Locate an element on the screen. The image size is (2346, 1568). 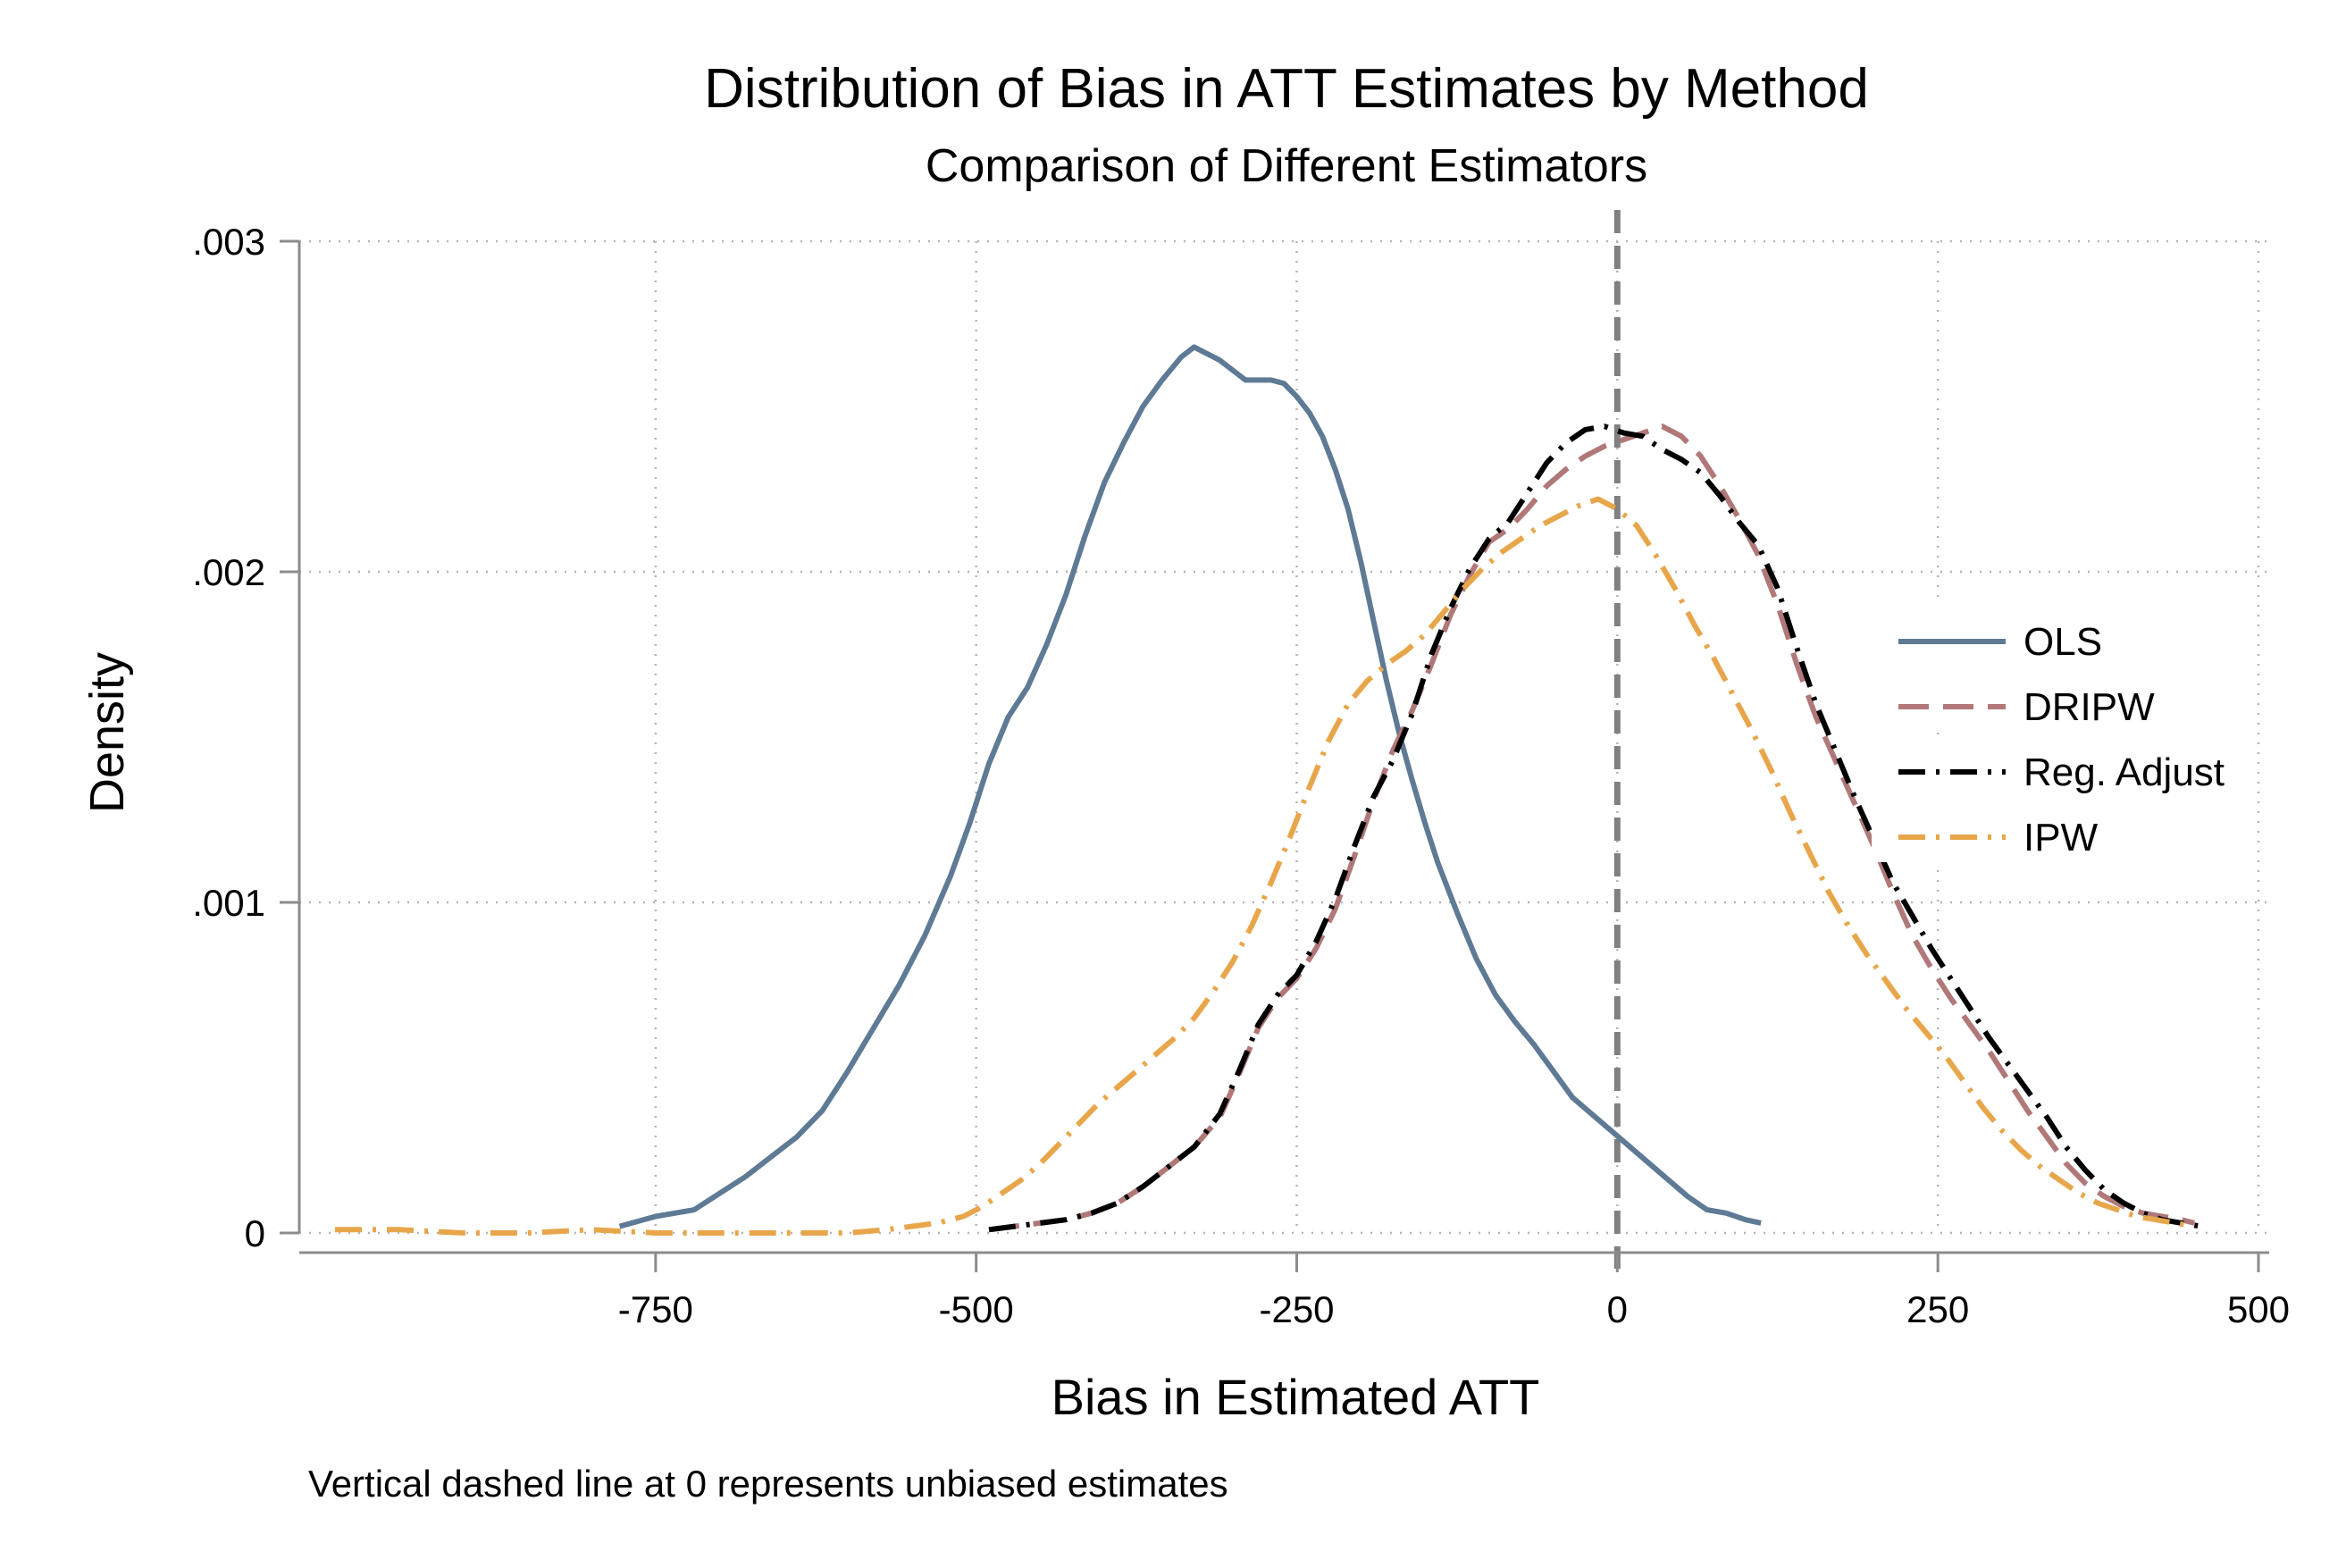
y-axis-label: Density is located at coordinates (107, 732).